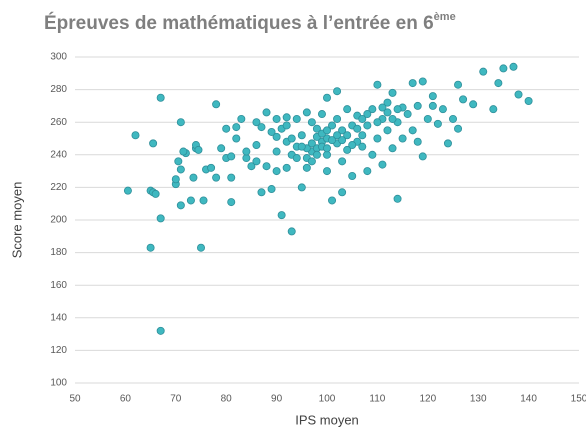 This screenshot has height=430, width=586. Describe the element at coordinates (58, 154) in the screenshot. I see `y-tick-label: 240` at that location.